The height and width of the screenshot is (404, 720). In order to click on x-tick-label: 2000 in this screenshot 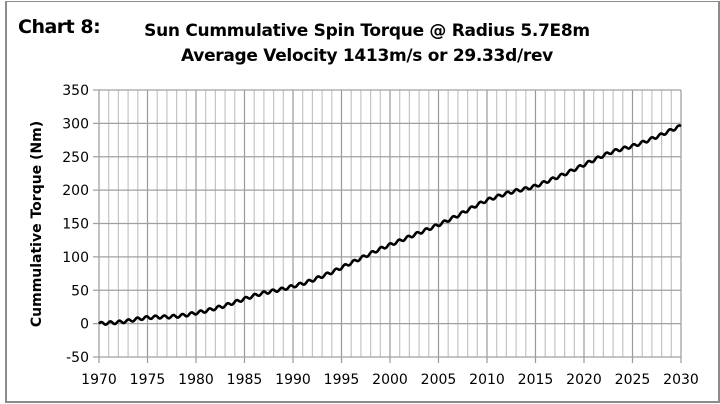, I will do `click(390, 380)`.